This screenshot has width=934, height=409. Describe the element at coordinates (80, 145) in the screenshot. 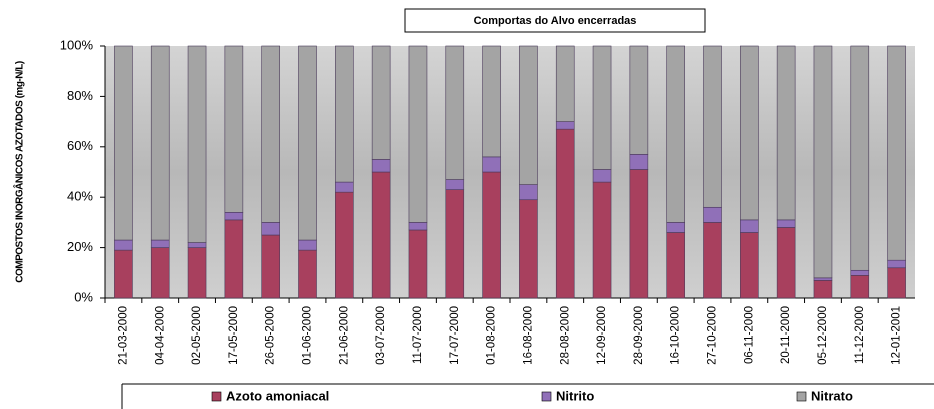

I see `y-tick-label: 60%` at that location.